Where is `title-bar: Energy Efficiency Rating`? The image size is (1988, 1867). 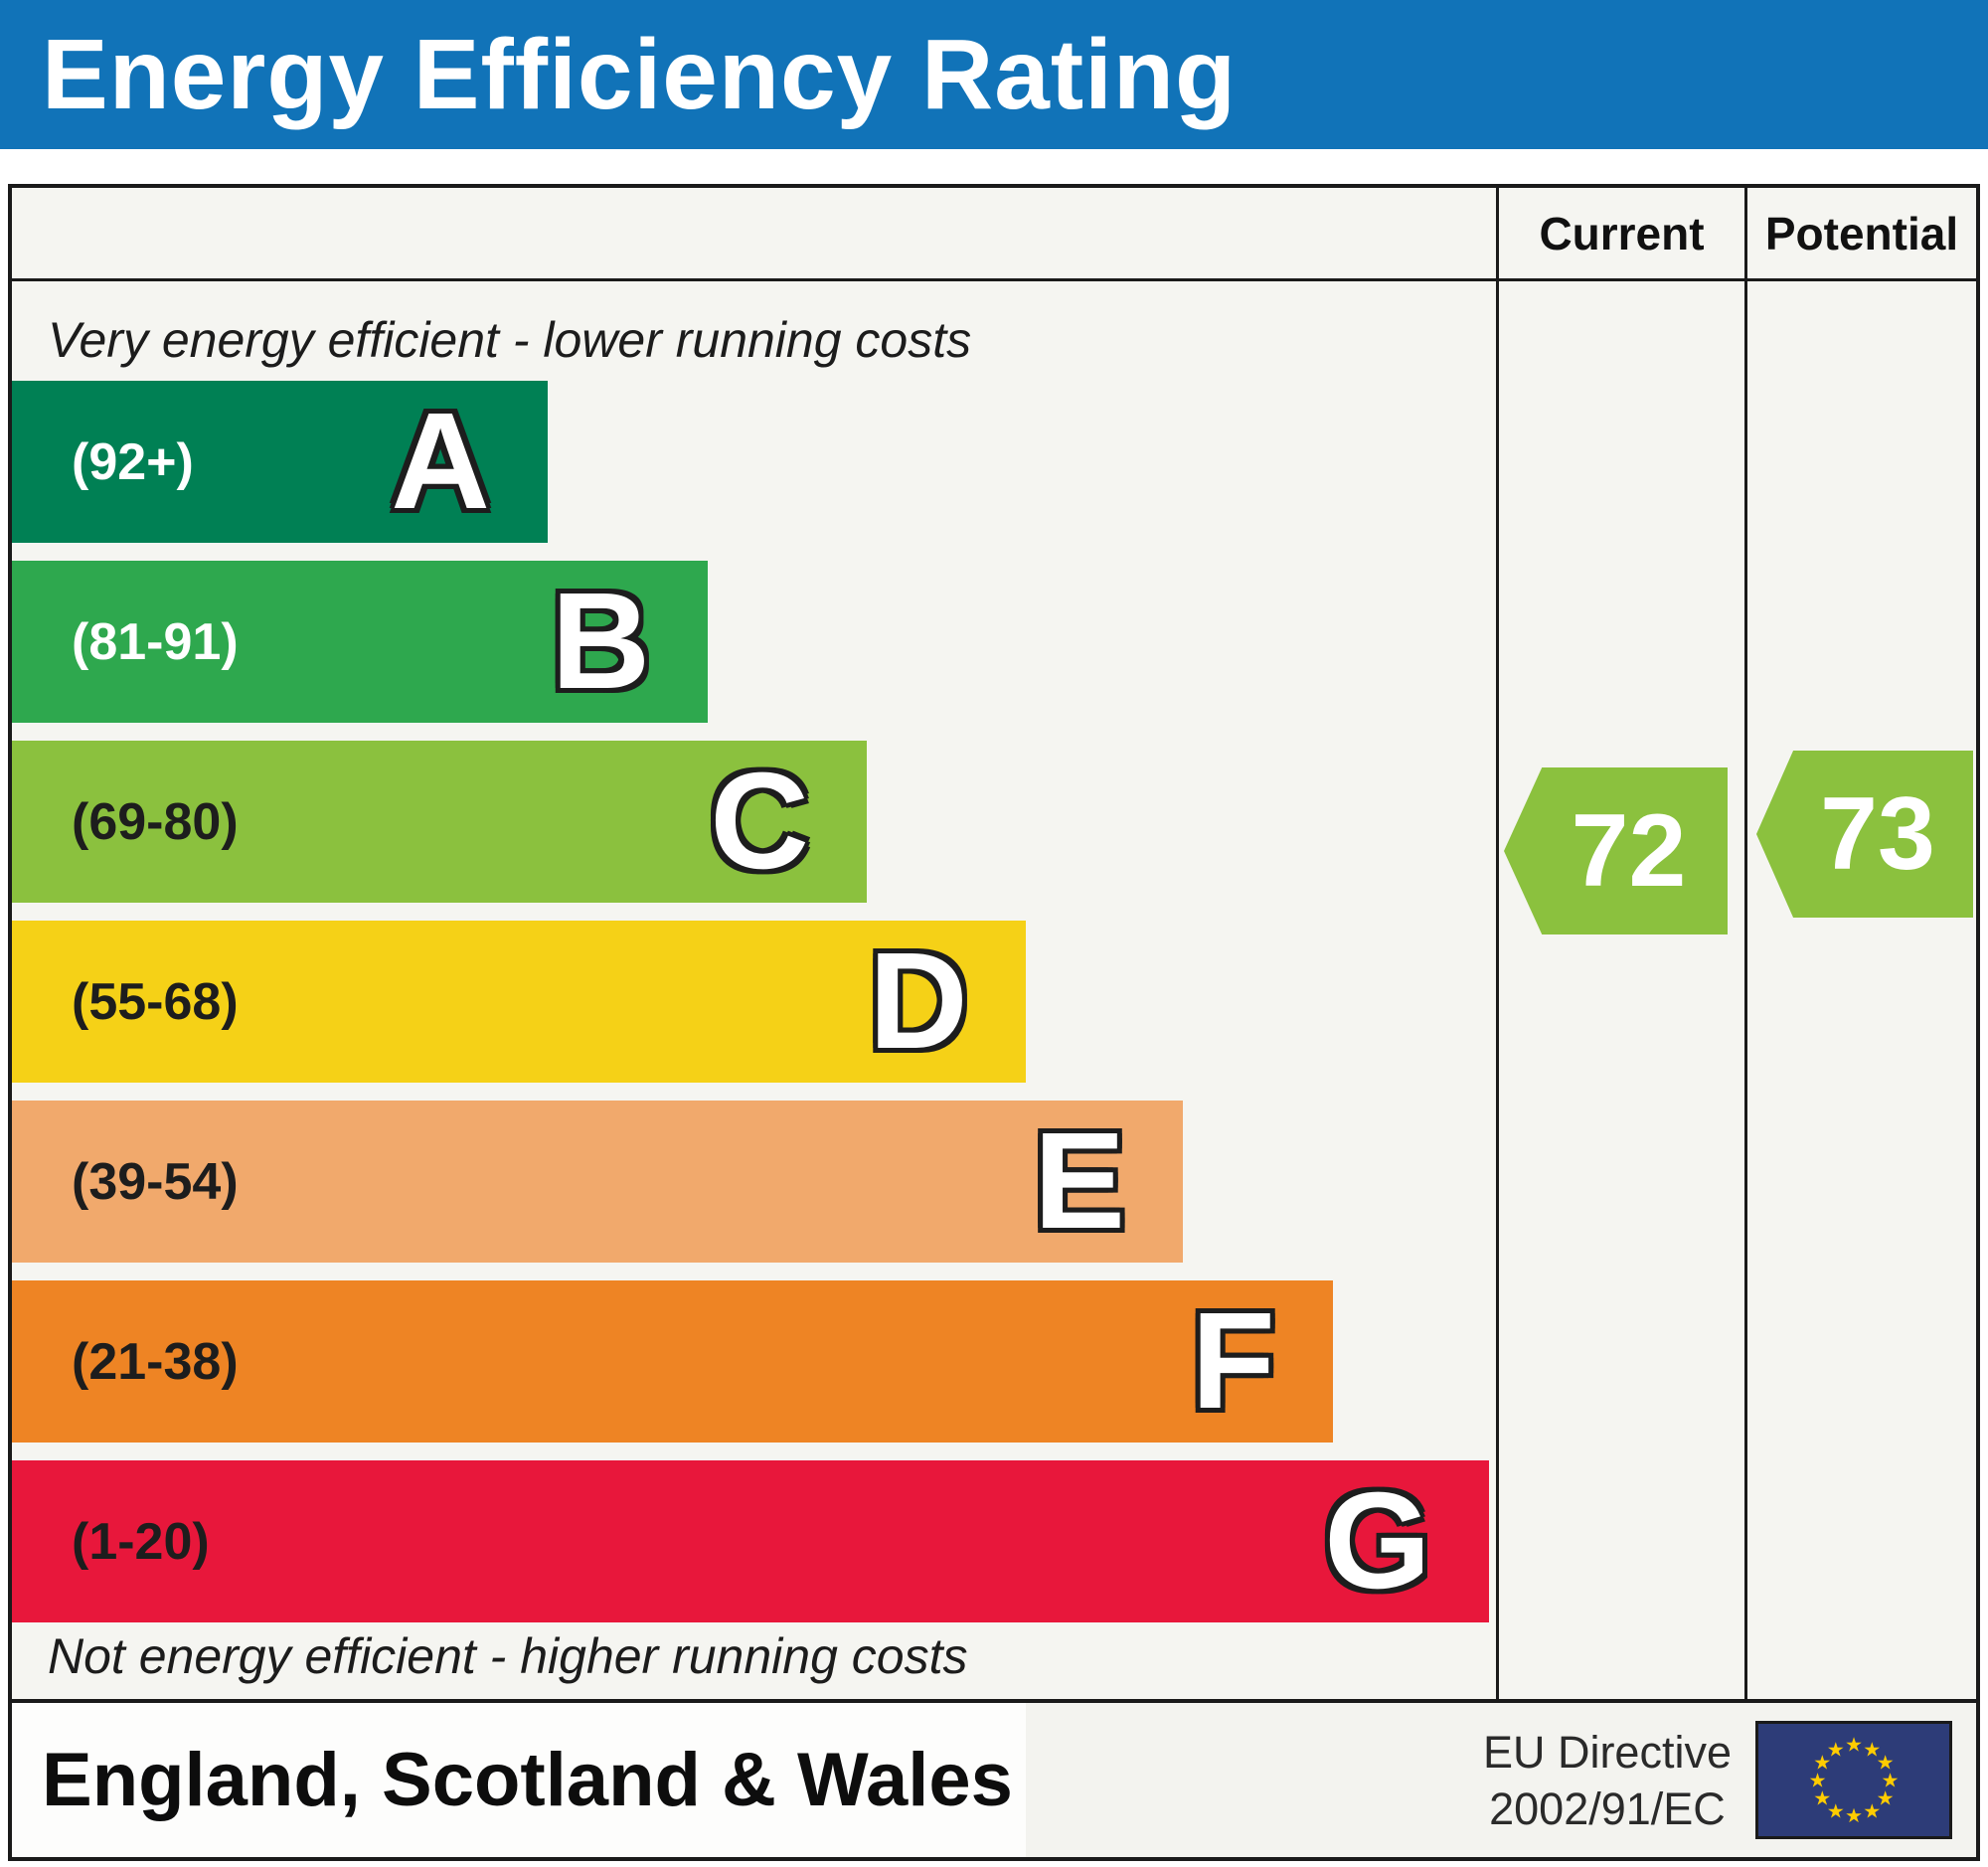
title-bar: Energy Efficiency Rating is located at coordinates (994, 74).